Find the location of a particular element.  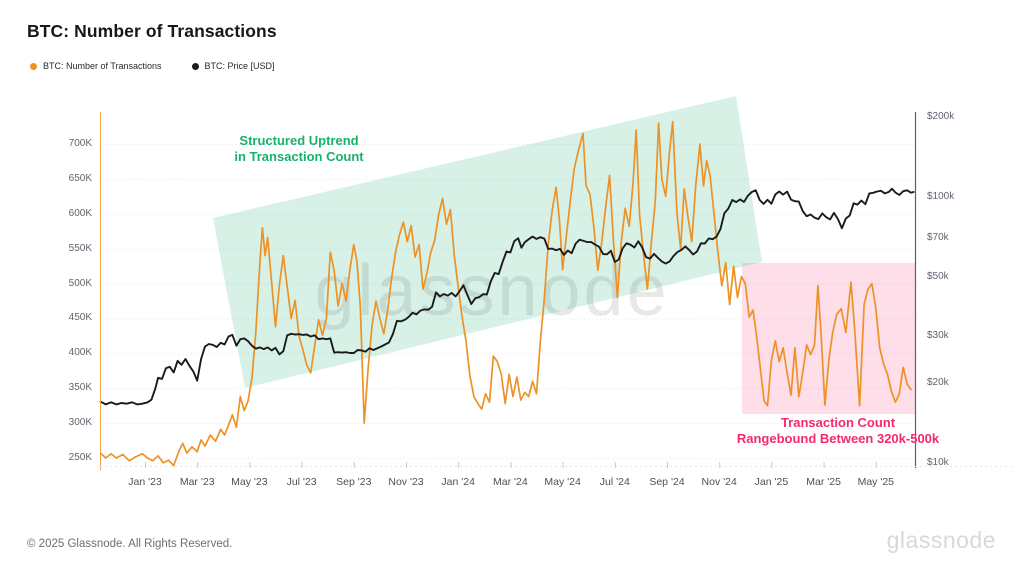

left-axis-tick-550K: 550K is located at coordinates (80, 248).